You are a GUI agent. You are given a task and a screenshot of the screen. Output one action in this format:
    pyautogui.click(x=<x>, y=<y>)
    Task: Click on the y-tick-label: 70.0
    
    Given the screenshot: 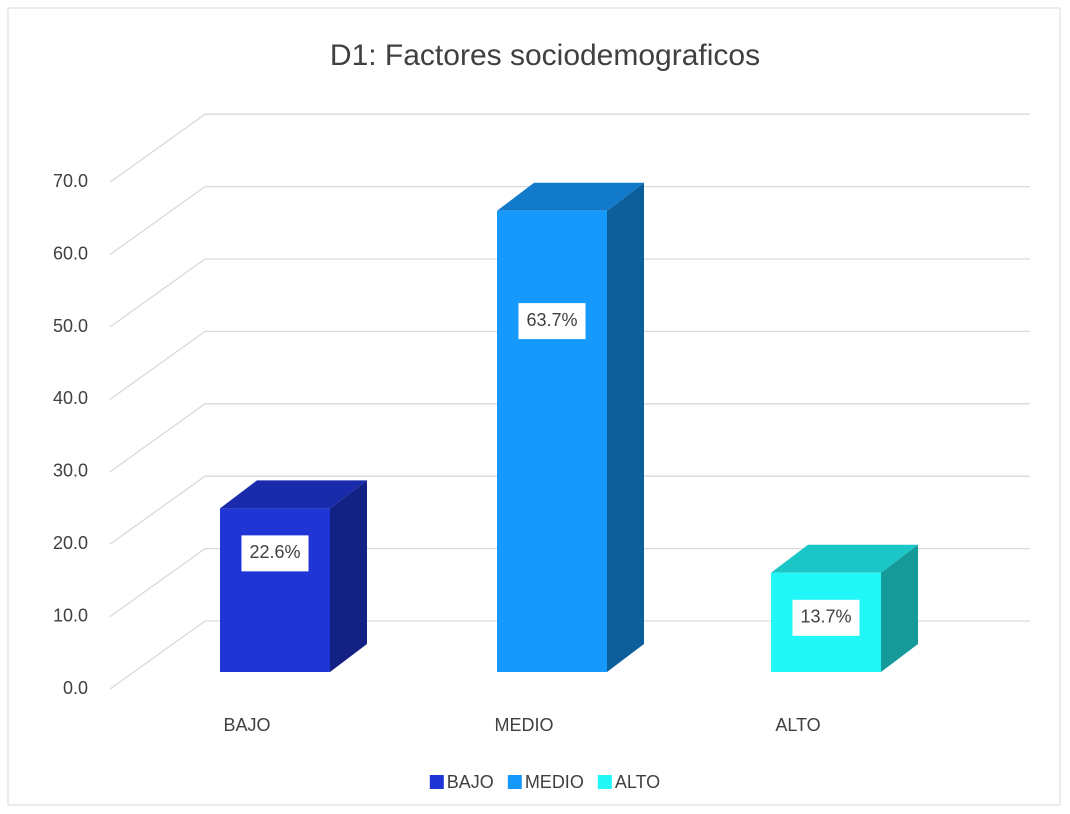 What is the action you would take?
    pyautogui.click(x=70, y=181)
    